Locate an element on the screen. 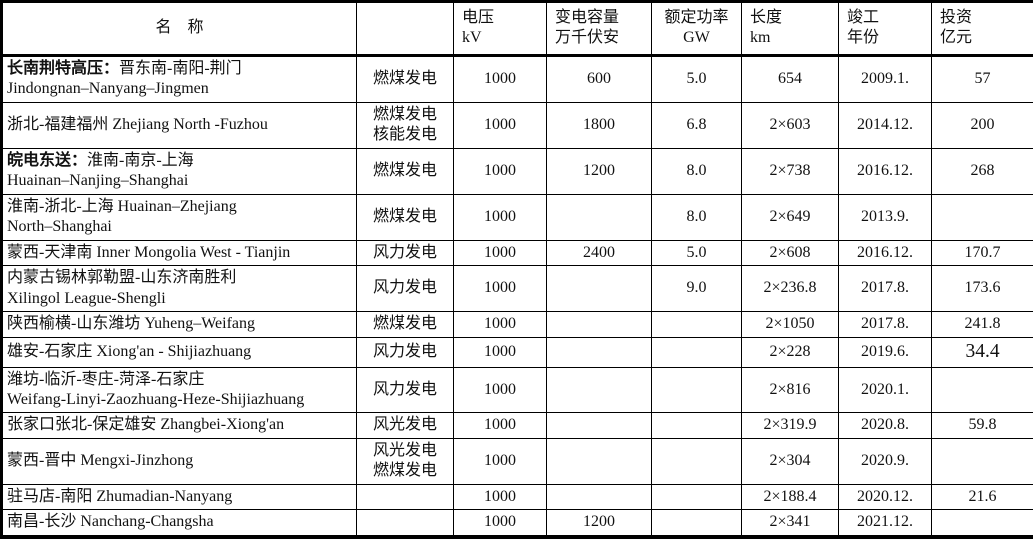  cell-length: 2×236.8 is located at coordinates (790, 289).